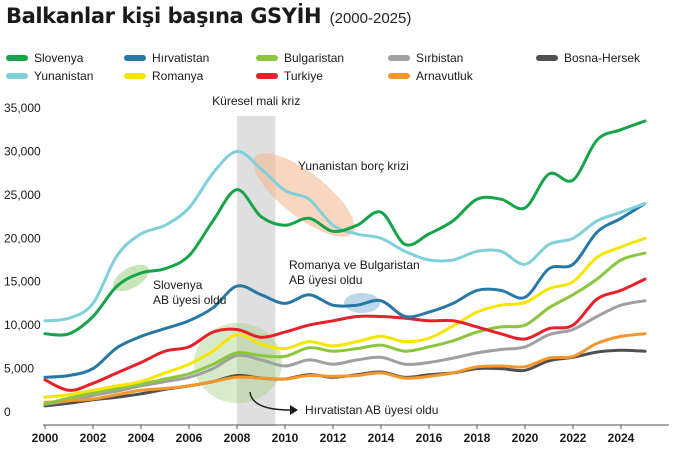 The width and height of the screenshot is (692, 457). Describe the element at coordinates (22, 325) in the screenshot. I see `y-tick-label: 10,000` at that location.